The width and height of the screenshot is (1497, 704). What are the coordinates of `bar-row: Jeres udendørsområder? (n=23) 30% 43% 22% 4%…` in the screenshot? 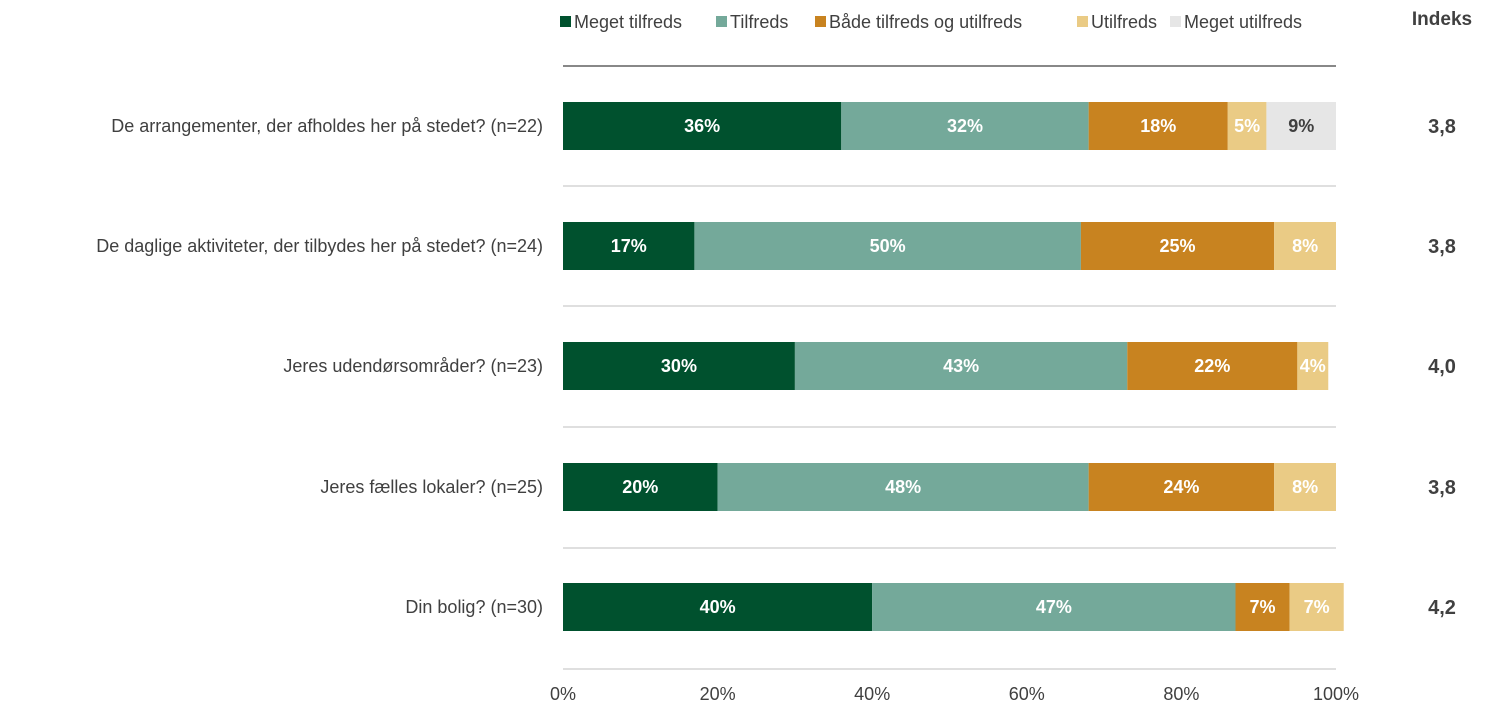 It's located at (869, 366).